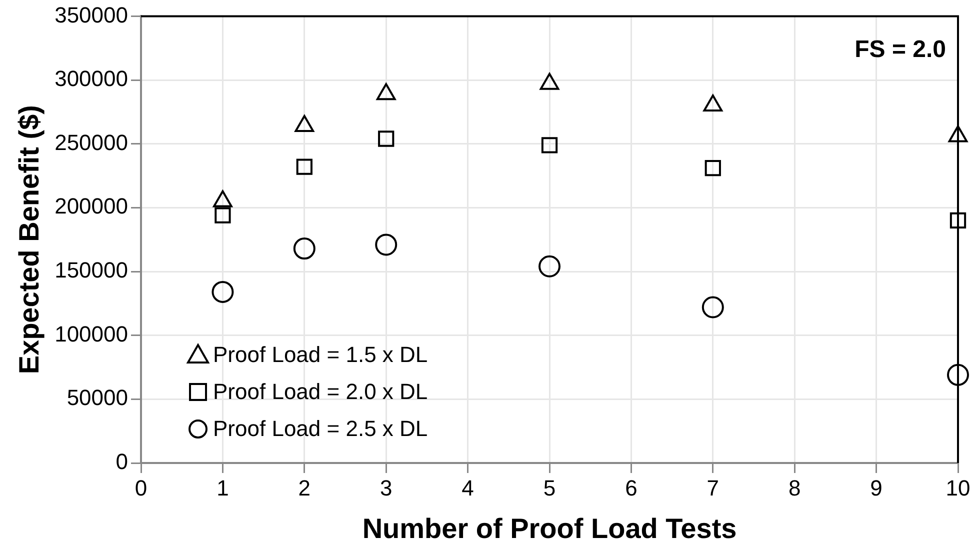 This screenshot has width=979, height=559. Describe the element at coordinates (549, 487) in the screenshot. I see `x-tick-label: 5` at that location.